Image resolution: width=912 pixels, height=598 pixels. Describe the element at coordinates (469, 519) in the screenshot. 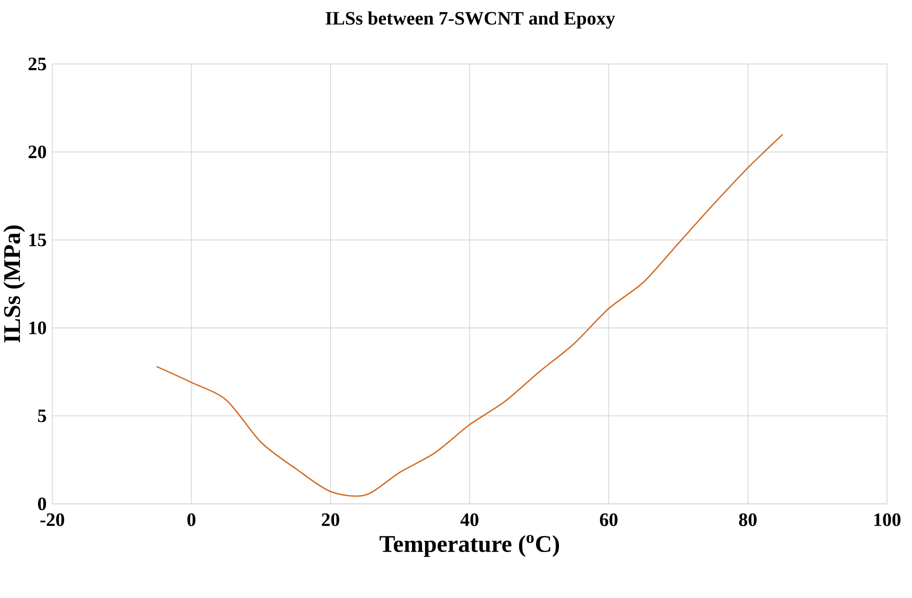

I see `x-tick-label: 40` at that location.